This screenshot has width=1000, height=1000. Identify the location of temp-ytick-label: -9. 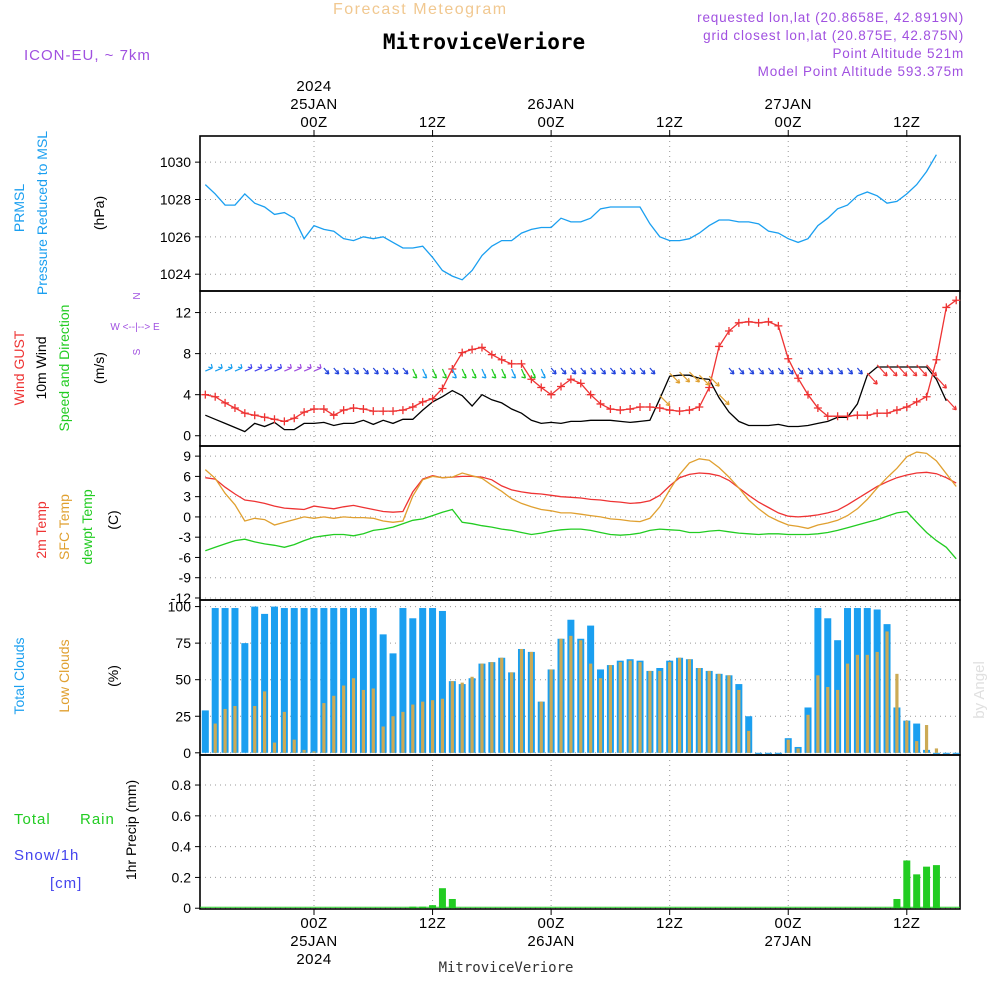
(185, 578).